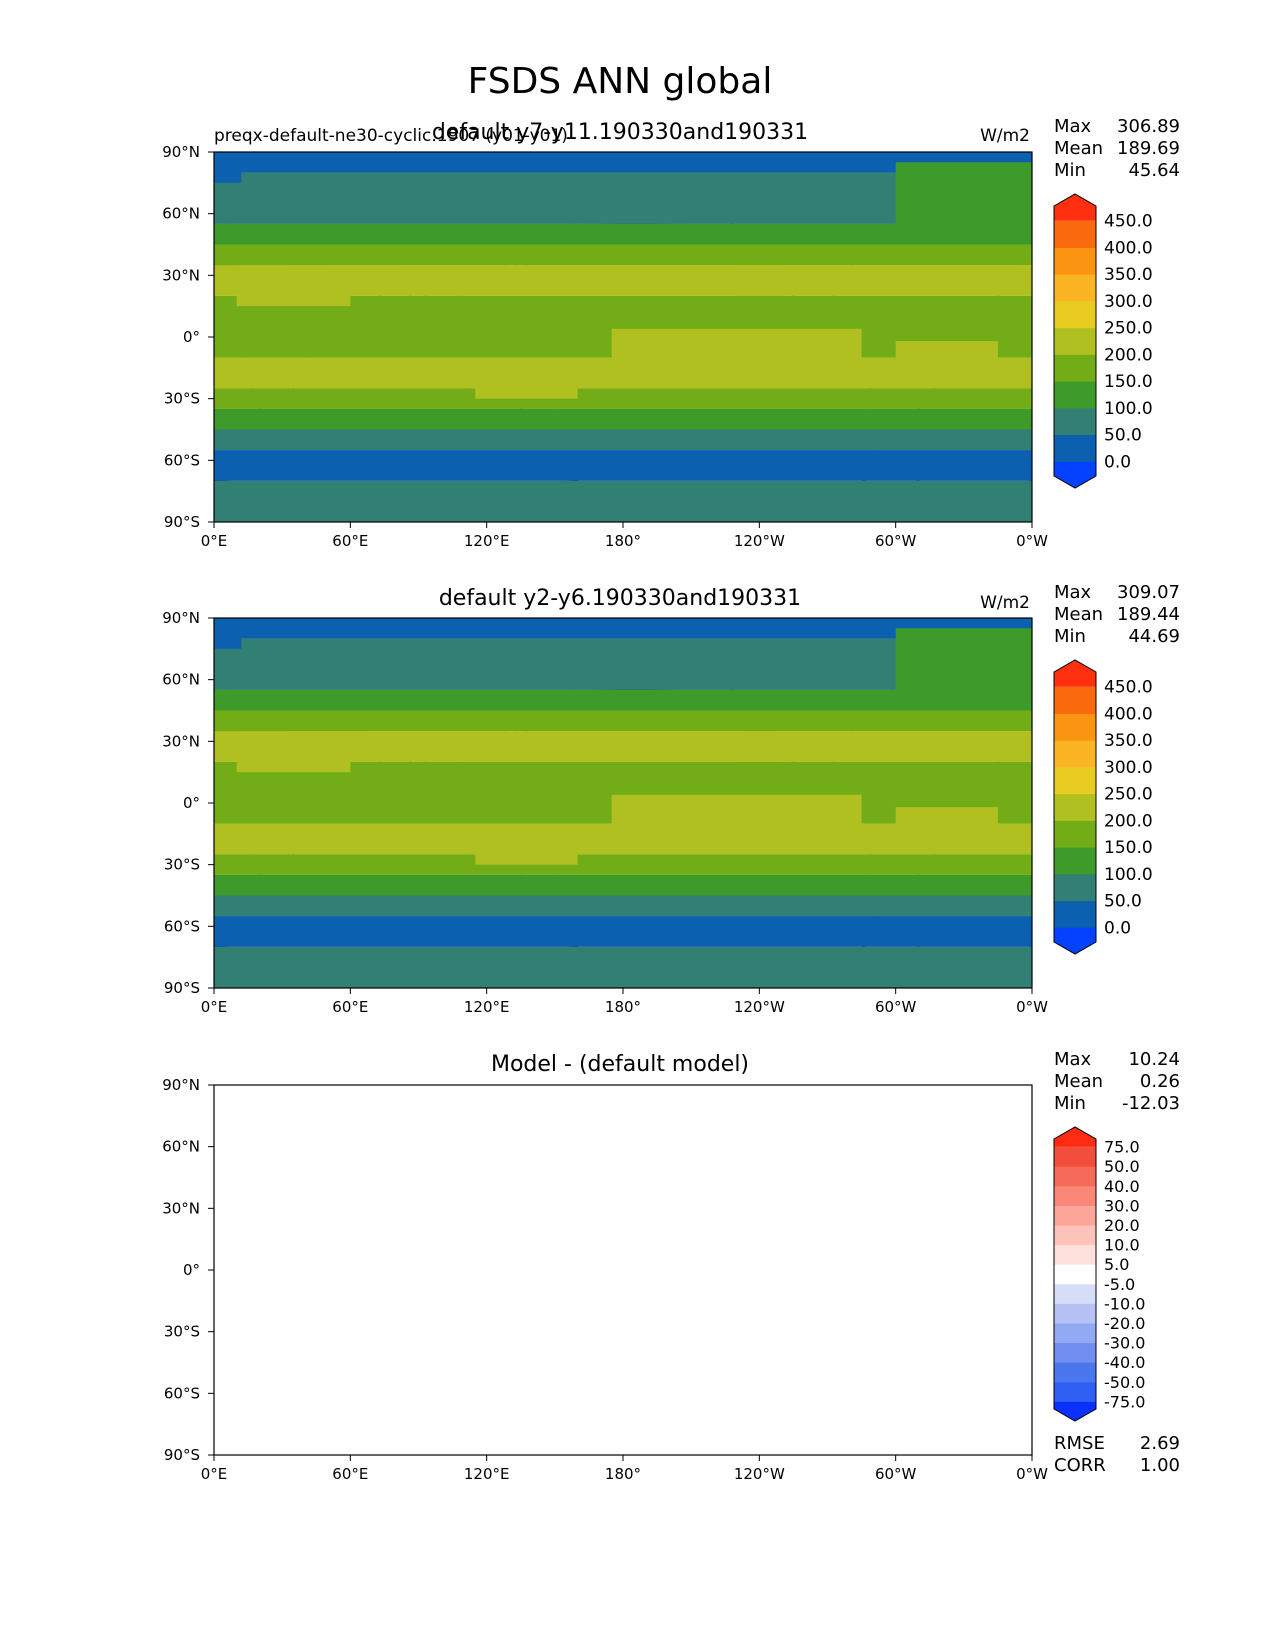  I want to click on stat-value: 306.89, so click(1148, 126).